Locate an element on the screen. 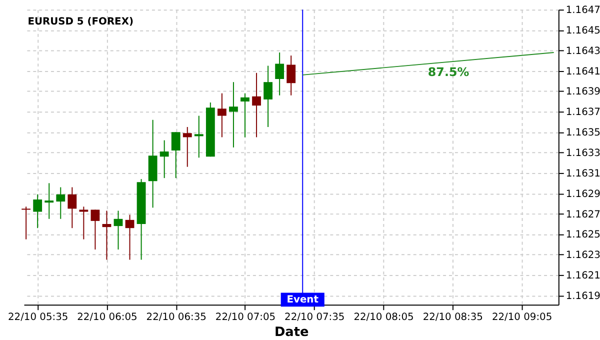  y-tick-label: 1.1647 is located at coordinates (583, 10).